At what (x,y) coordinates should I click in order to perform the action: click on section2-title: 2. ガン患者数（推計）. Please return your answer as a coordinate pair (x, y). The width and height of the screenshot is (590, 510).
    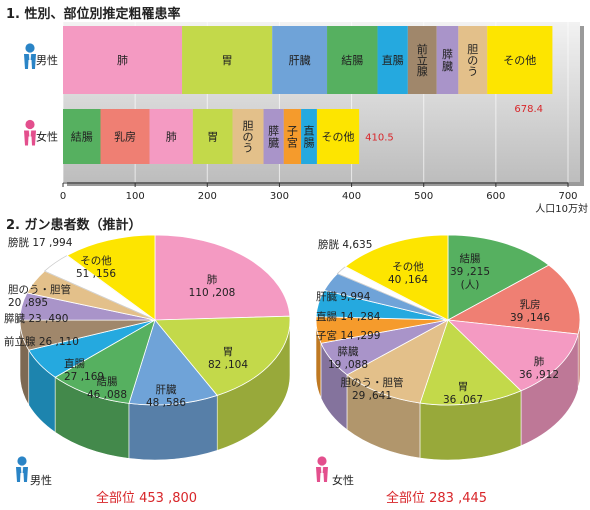
    Looking at the image, I should click on (74, 225).